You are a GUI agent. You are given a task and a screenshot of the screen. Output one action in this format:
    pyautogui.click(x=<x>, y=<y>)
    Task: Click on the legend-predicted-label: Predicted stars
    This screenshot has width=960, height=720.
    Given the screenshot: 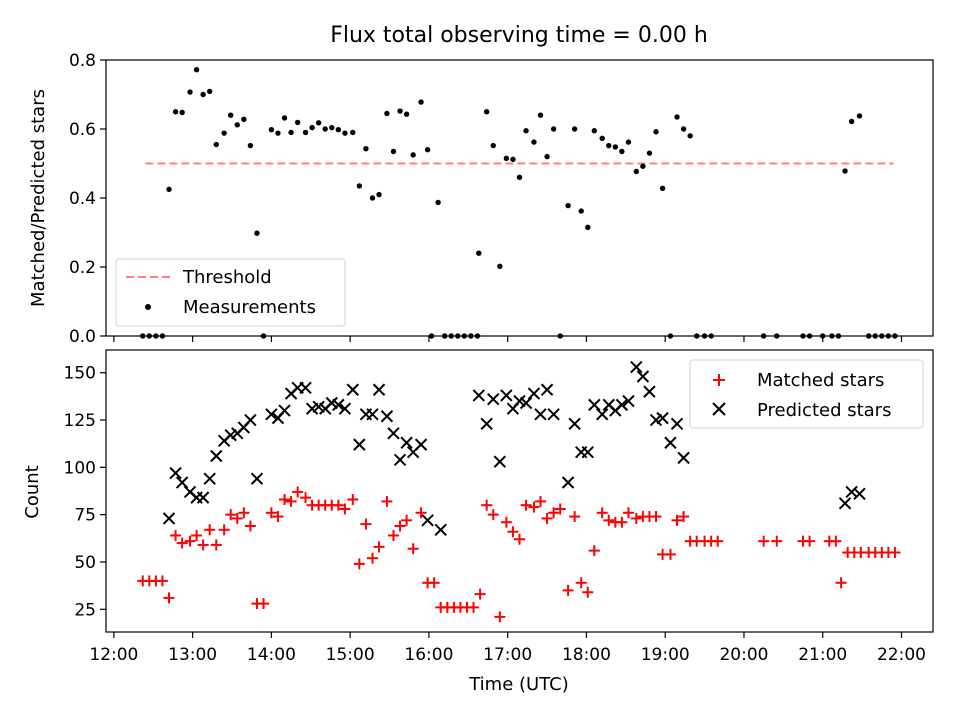 What is the action you would take?
    pyautogui.click(x=824, y=410)
    